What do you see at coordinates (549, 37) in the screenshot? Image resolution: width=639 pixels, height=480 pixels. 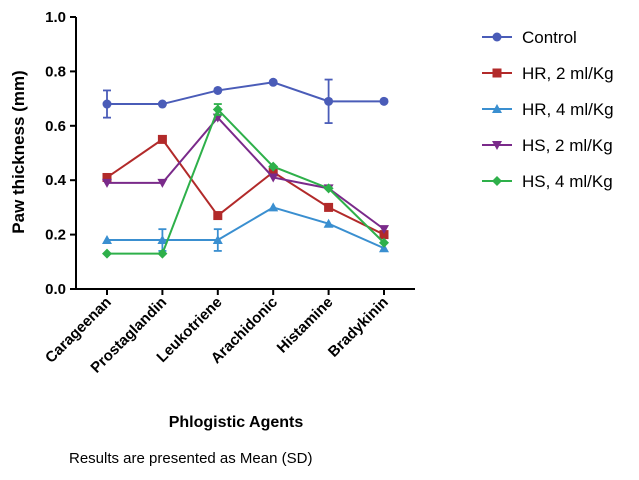 I see `legend-label: Control` at bounding box center [549, 37].